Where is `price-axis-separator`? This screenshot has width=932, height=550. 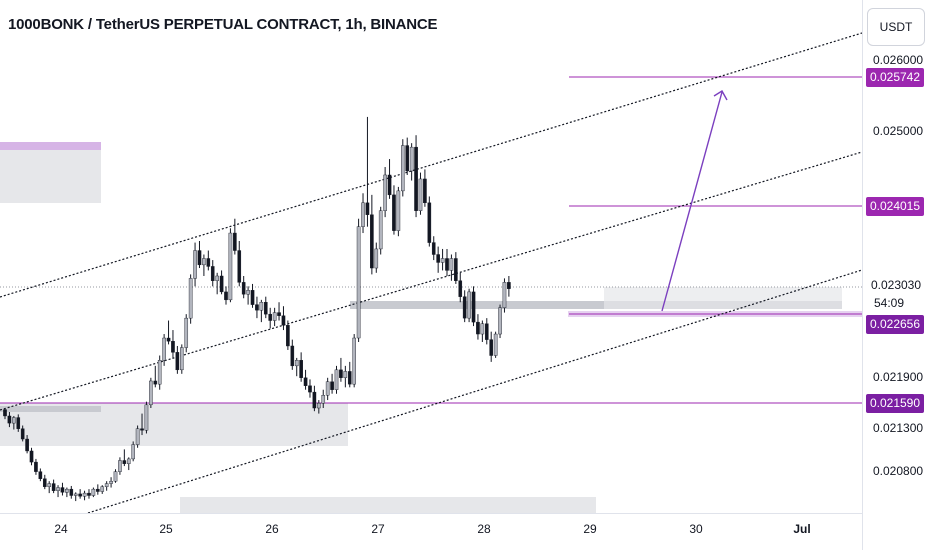
price-axis-separator is located at coordinates (862, 275).